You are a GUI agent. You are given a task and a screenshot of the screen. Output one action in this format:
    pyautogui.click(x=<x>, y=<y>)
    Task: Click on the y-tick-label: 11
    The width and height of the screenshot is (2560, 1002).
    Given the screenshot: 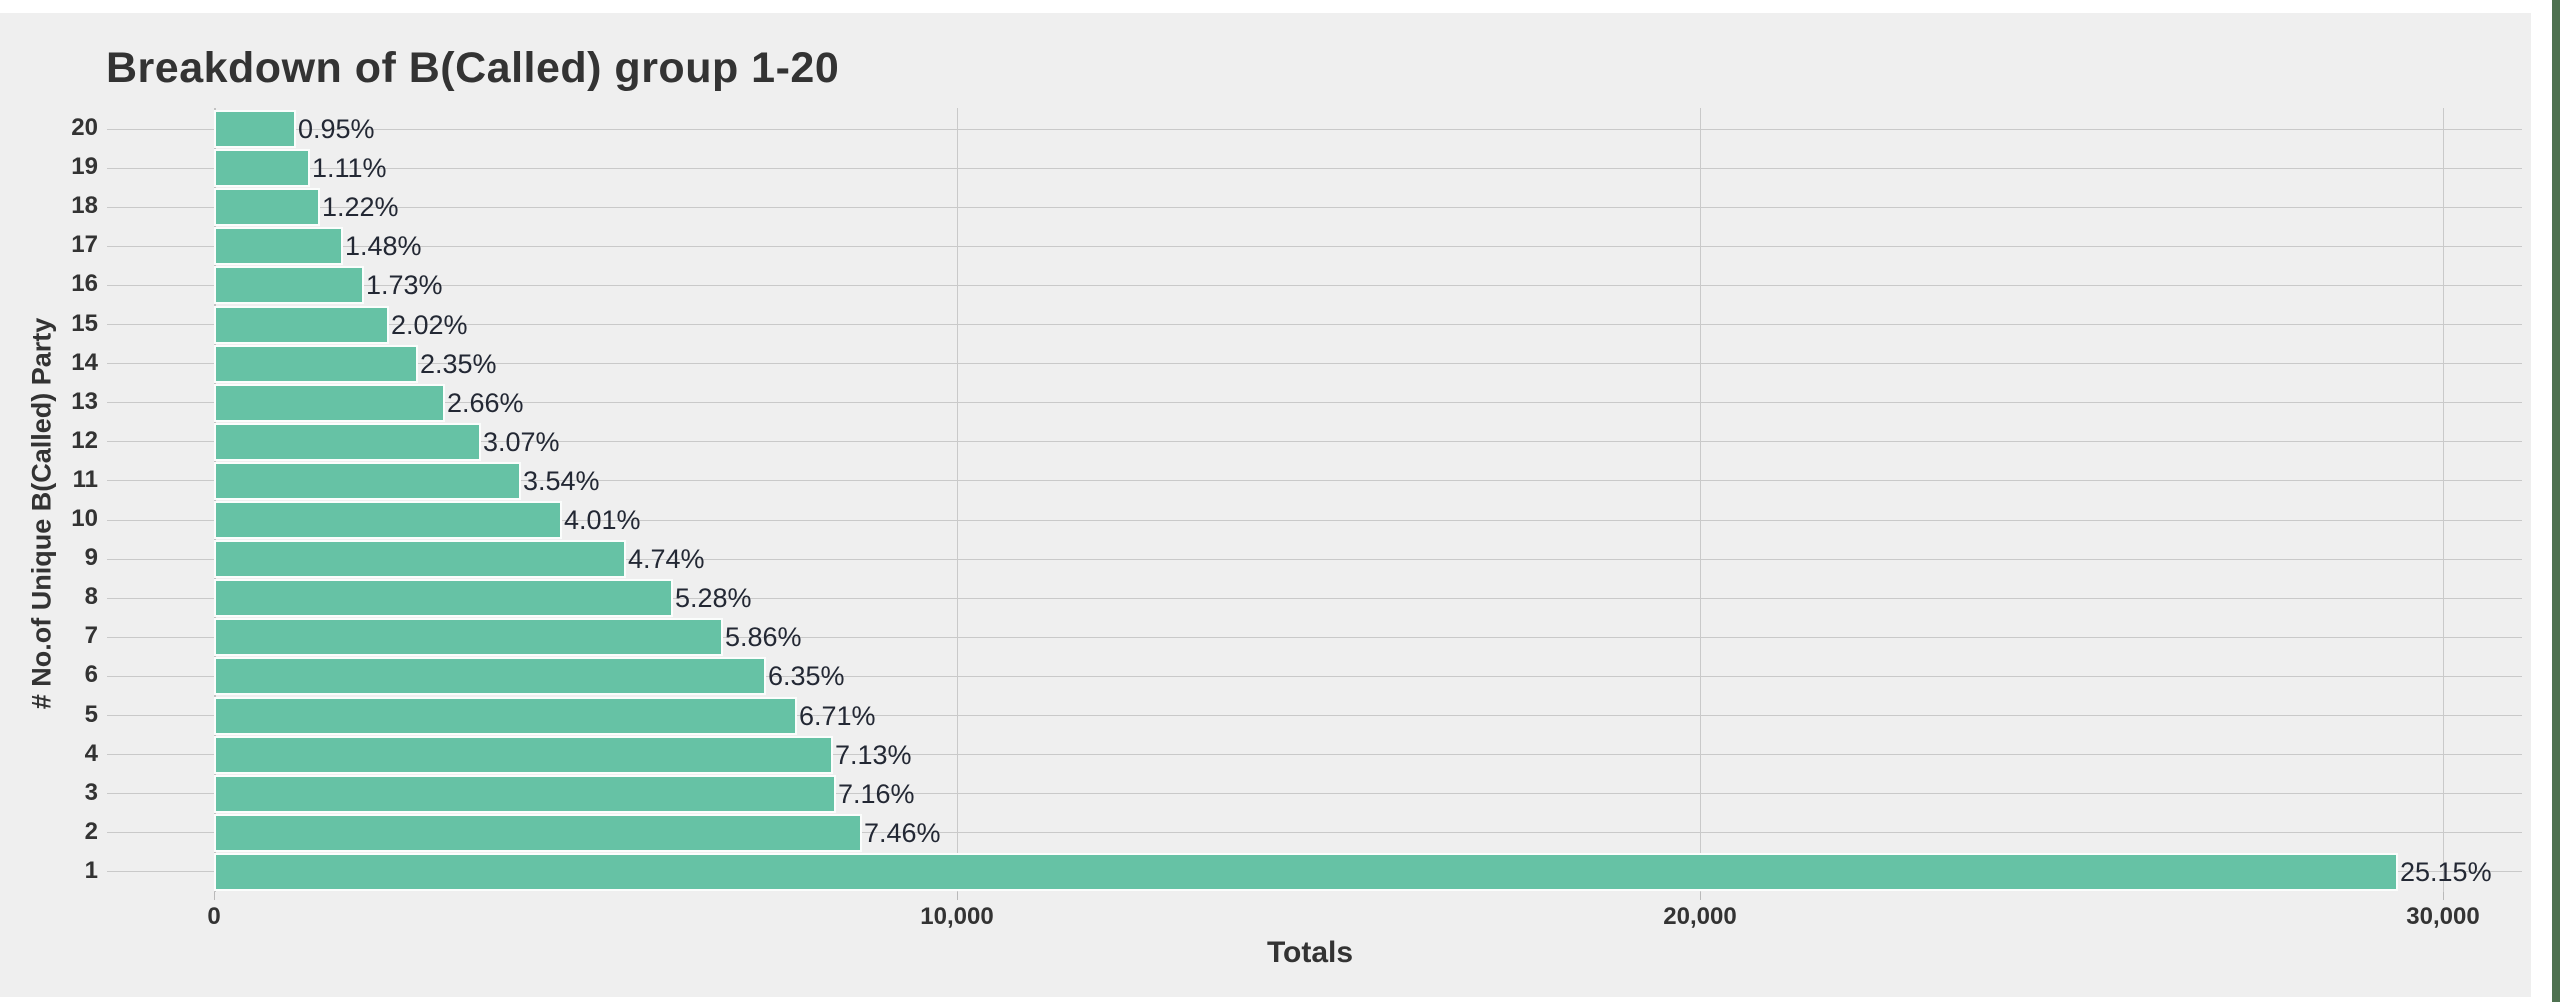 What is the action you would take?
    pyautogui.click(x=85, y=479)
    